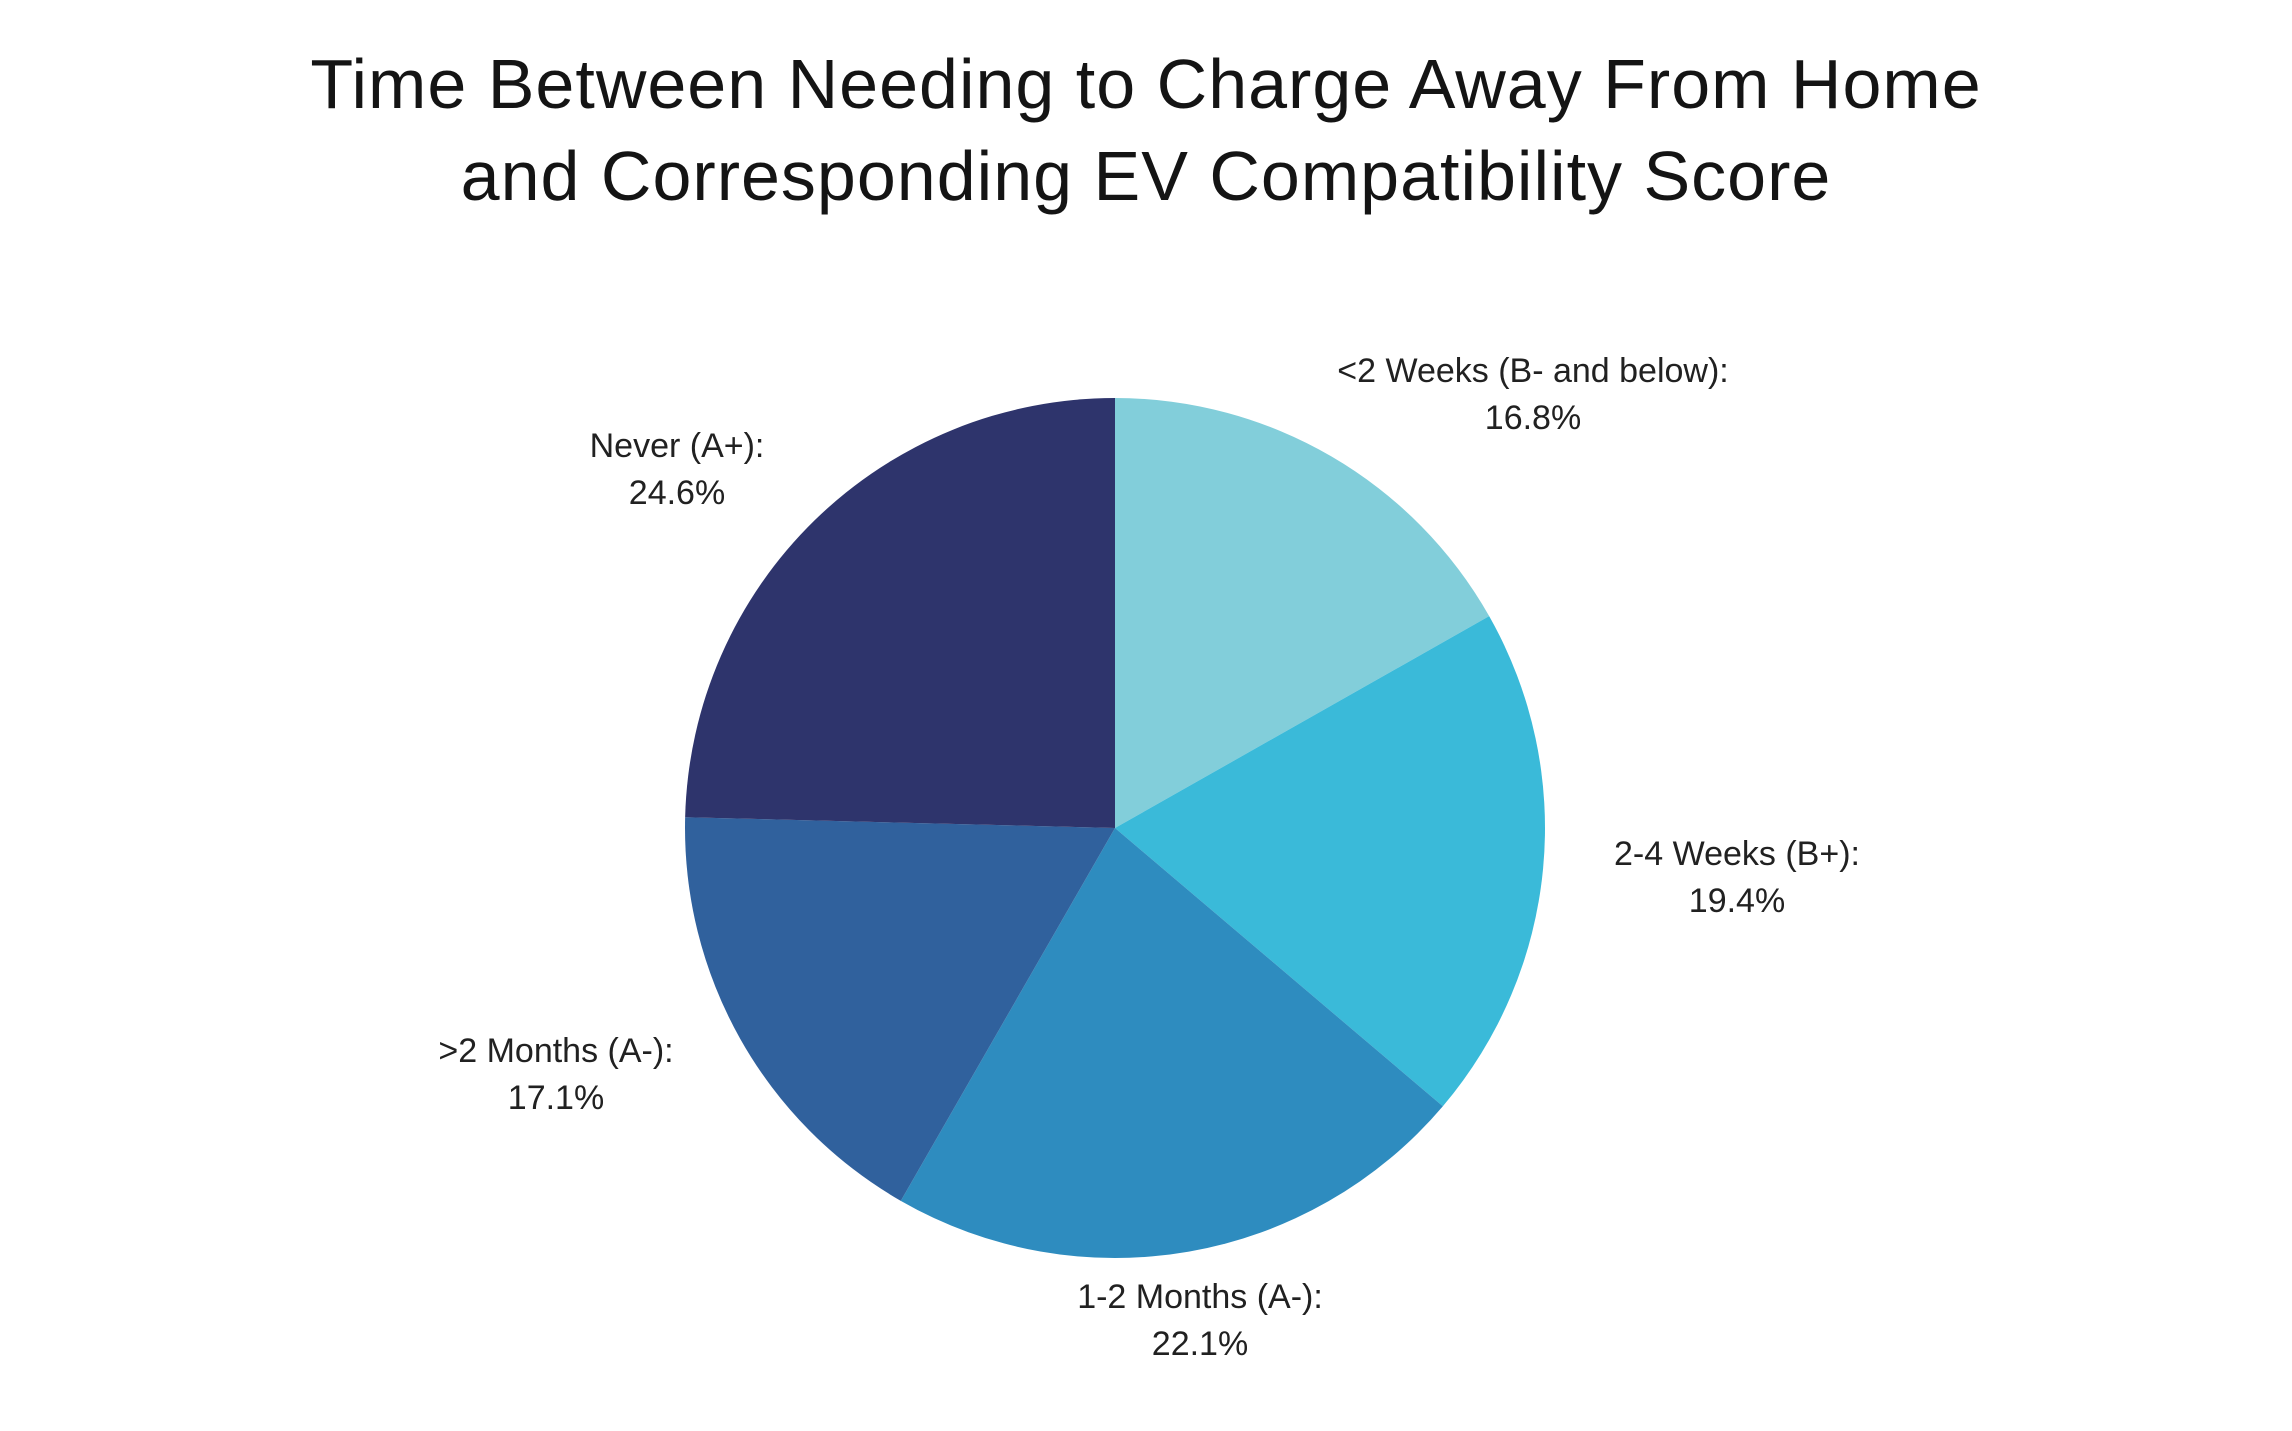 The height and width of the screenshot is (1431, 2292). I want to click on chart-title-line-2: and Corresponding EV Compatibility Score, so click(1146, 176).